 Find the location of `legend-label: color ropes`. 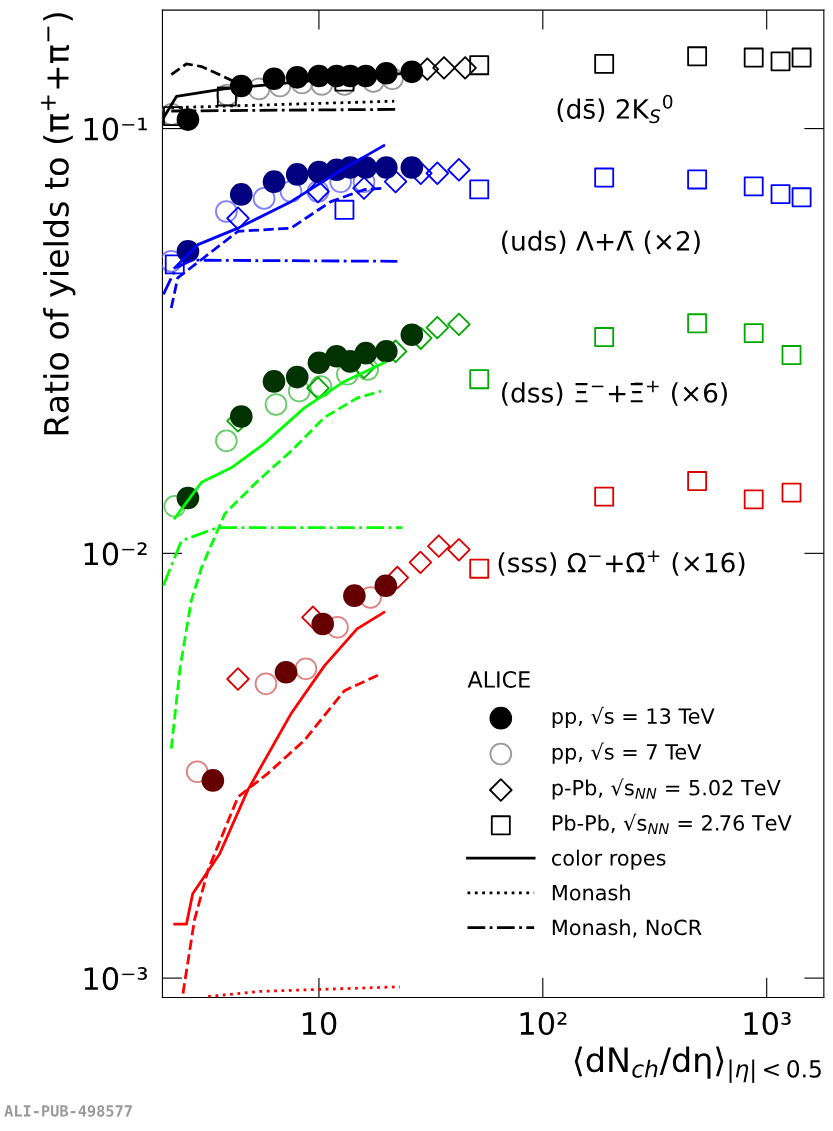

legend-label: color ropes is located at coordinates (608, 859).